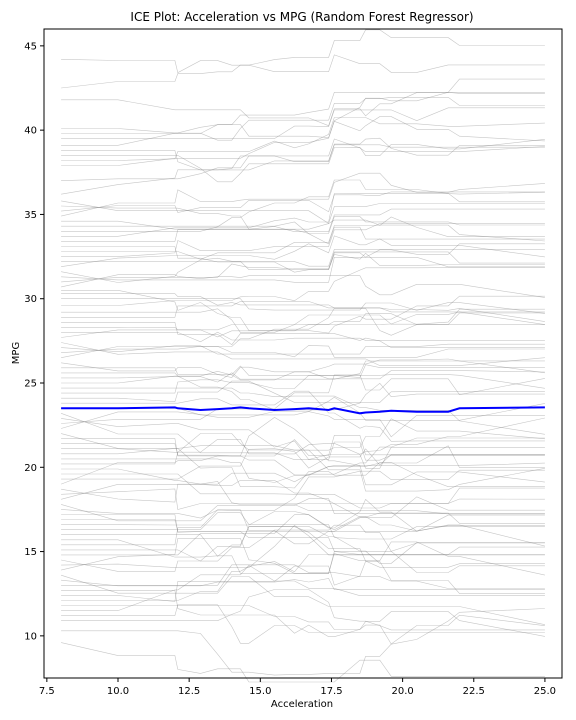  I want to click on y-tick-label: 15, so click(30, 552).